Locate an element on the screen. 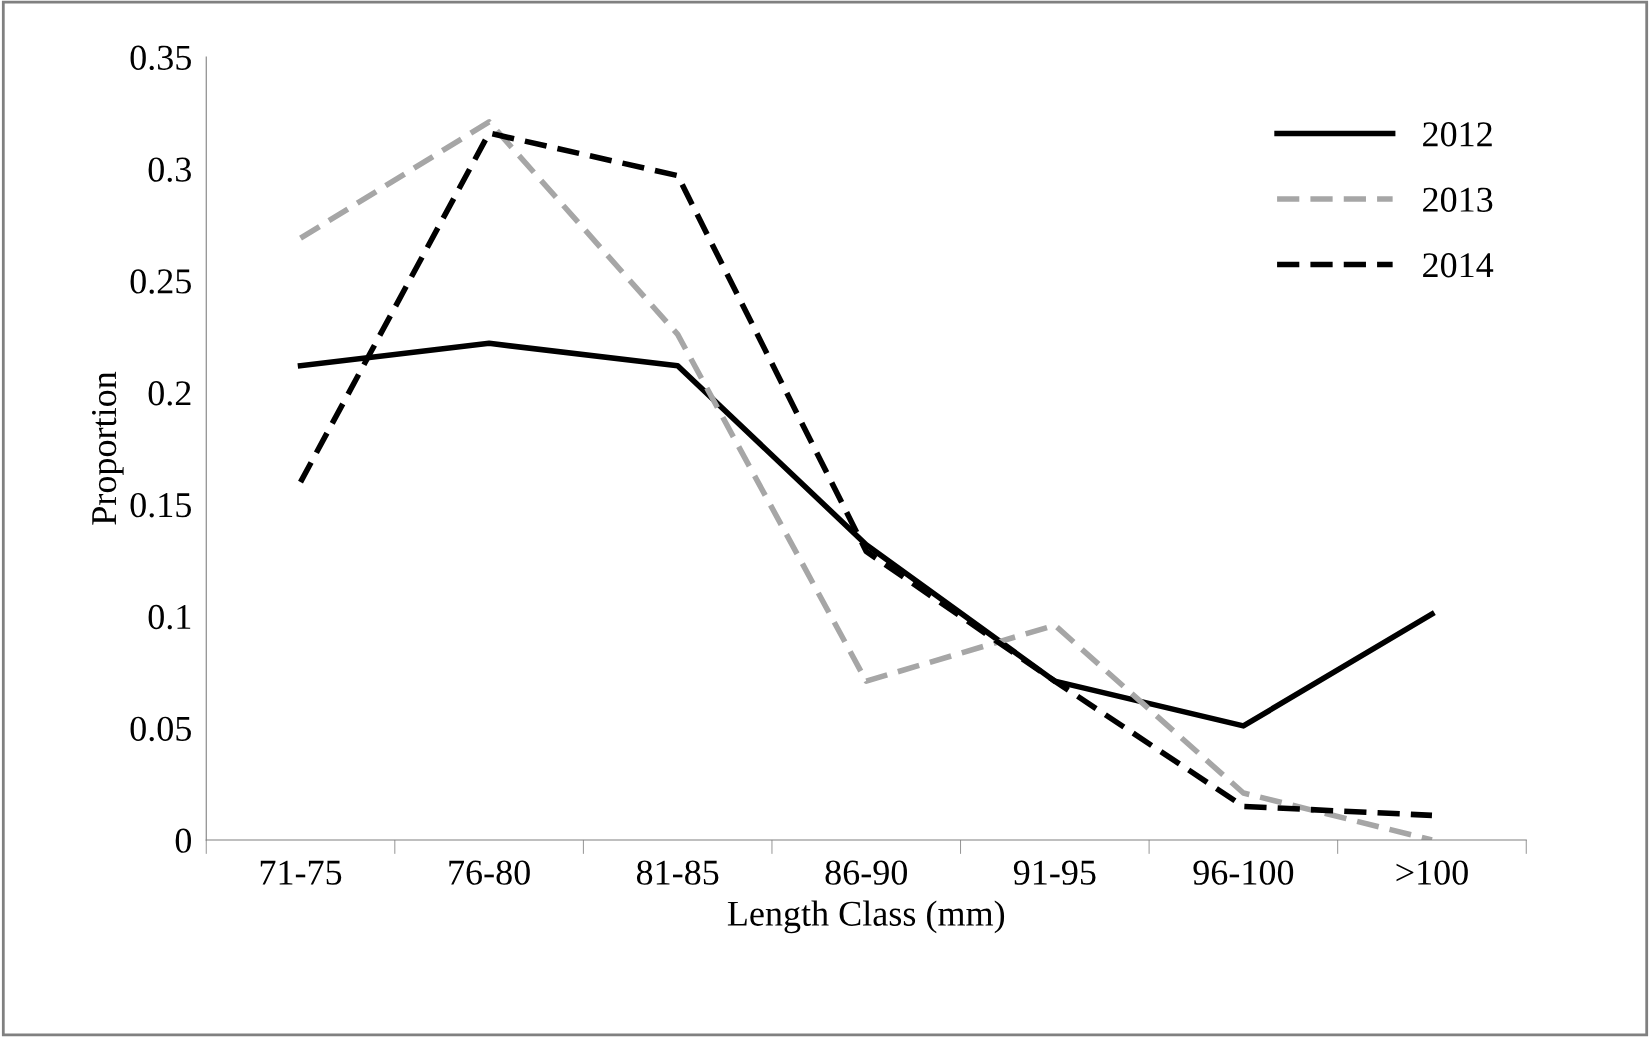 This screenshot has height=1037, width=1650. y-tick-label: 0.25 is located at coordinates (160, 281).